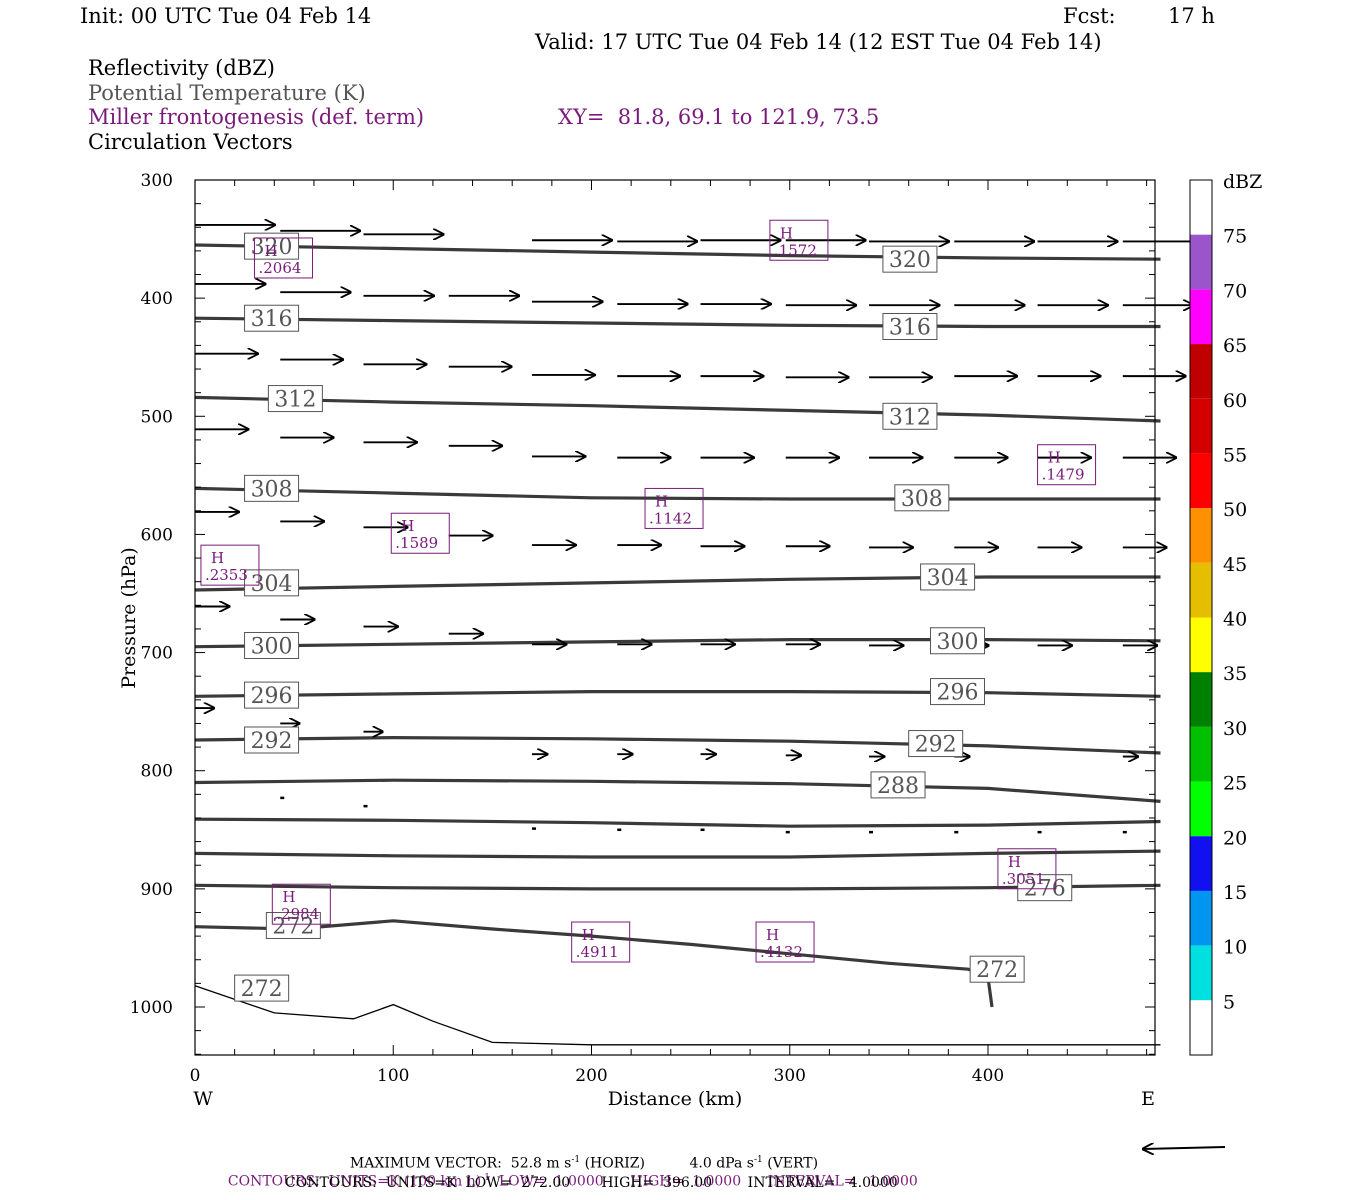 Image resolution: width=1350 pixels, height=1200 pixels. I want to click on colorbar-label: 60, so click(1235, 401).